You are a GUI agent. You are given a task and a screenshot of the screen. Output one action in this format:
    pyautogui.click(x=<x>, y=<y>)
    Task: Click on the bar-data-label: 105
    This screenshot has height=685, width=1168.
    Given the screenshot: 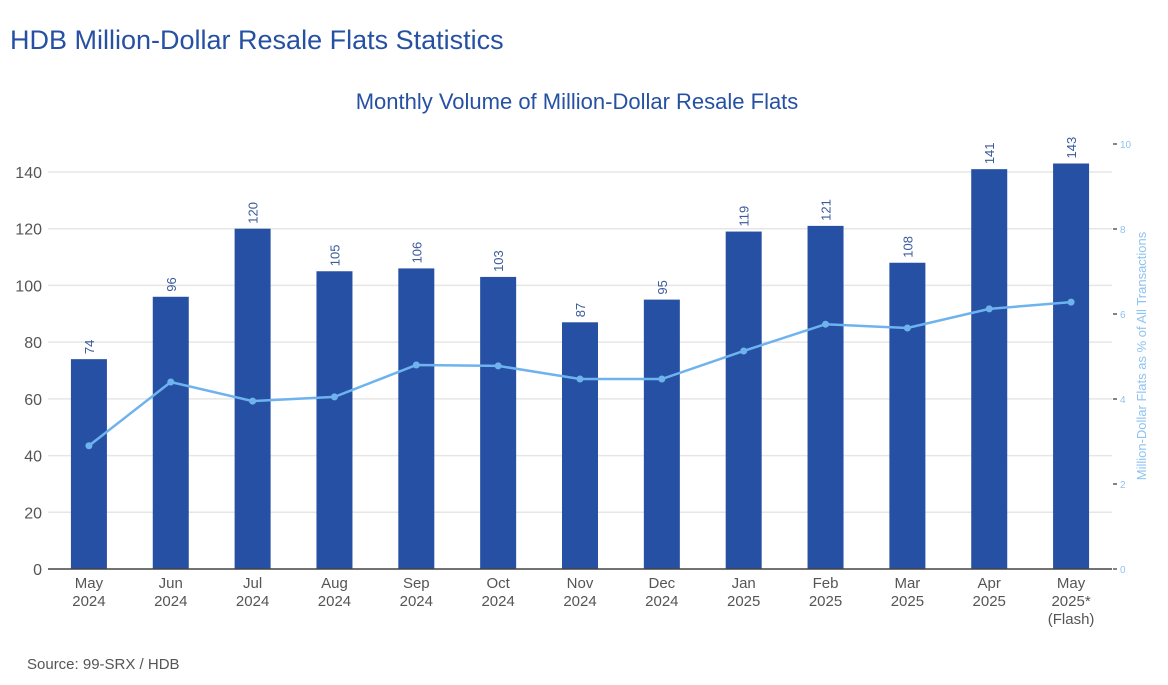 What is the action you would take?
    pyautogui.click(x=334, y=256)
    